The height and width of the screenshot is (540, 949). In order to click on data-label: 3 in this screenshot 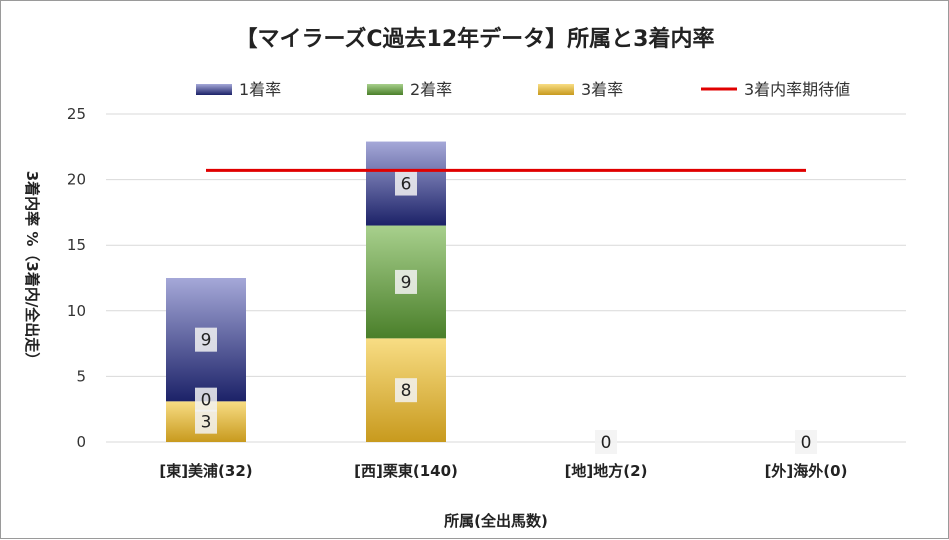, I will do `click(206, 423)`.